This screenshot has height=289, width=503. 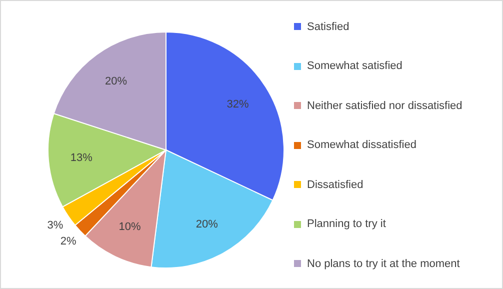 I want to click on data-label: 10%, so click(x=130, y=226).